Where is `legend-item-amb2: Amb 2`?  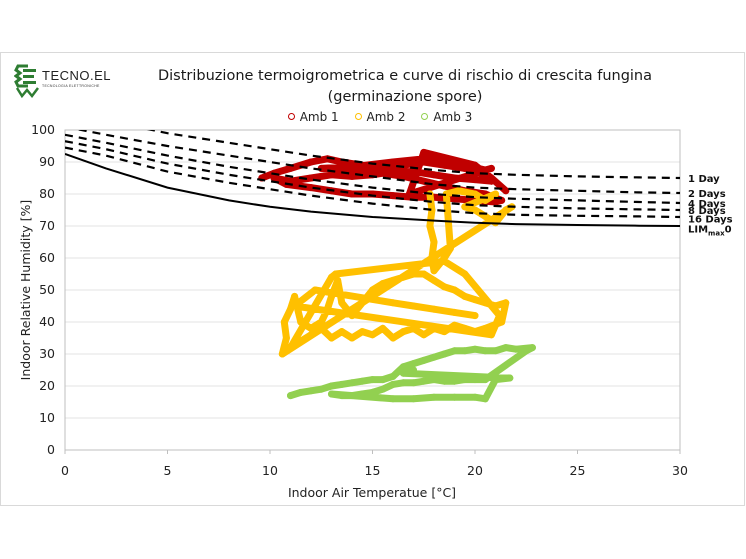 legend-item-amb2: Amb 2 is located at coordinates (380, 117).